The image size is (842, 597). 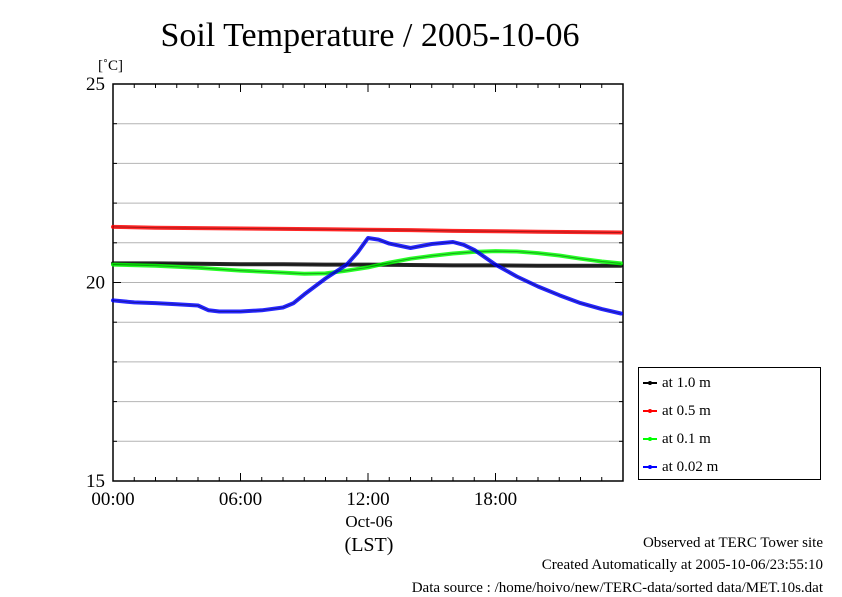 What do you see at coordinates (686, 382) in the screenshot?
I see `legend-label-1m: at 1.0 m` at bounding box center [686, 382].